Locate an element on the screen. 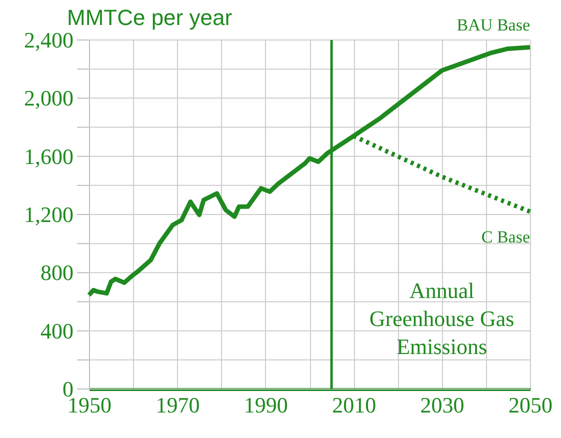  x-tick-label: 1970 is located at coordinates (178, 405).